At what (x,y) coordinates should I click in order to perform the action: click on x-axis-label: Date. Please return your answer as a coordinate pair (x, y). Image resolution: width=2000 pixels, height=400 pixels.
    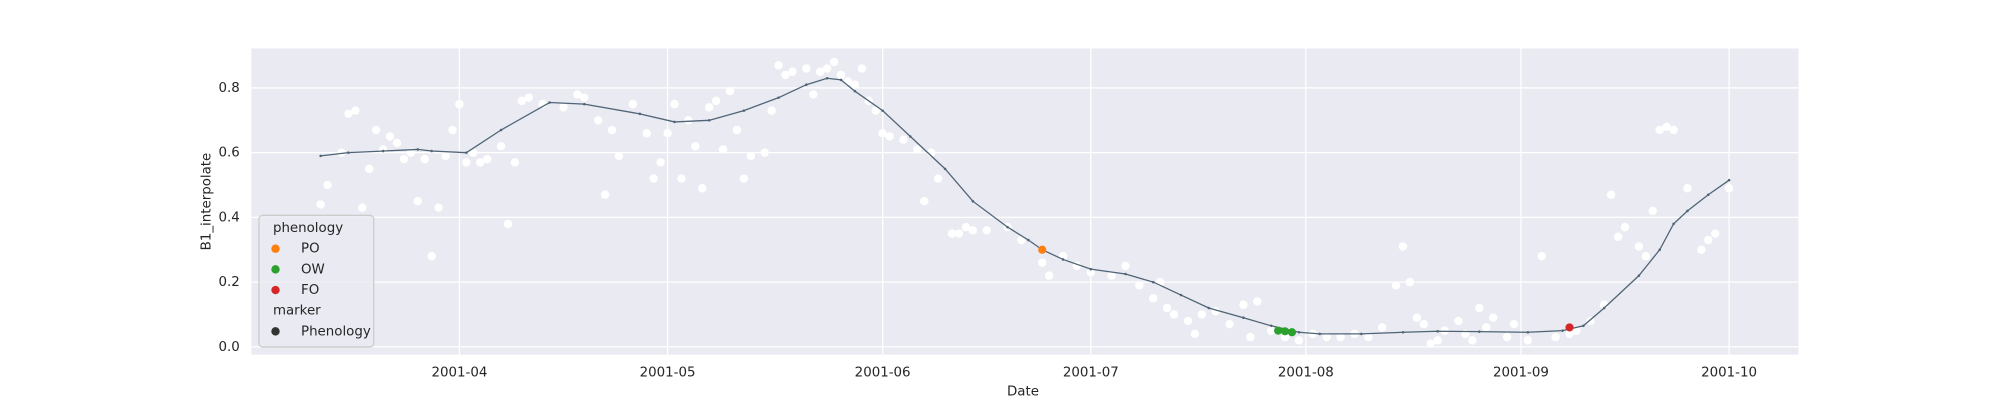
    Looking at the image, I should click on (1023, 392).